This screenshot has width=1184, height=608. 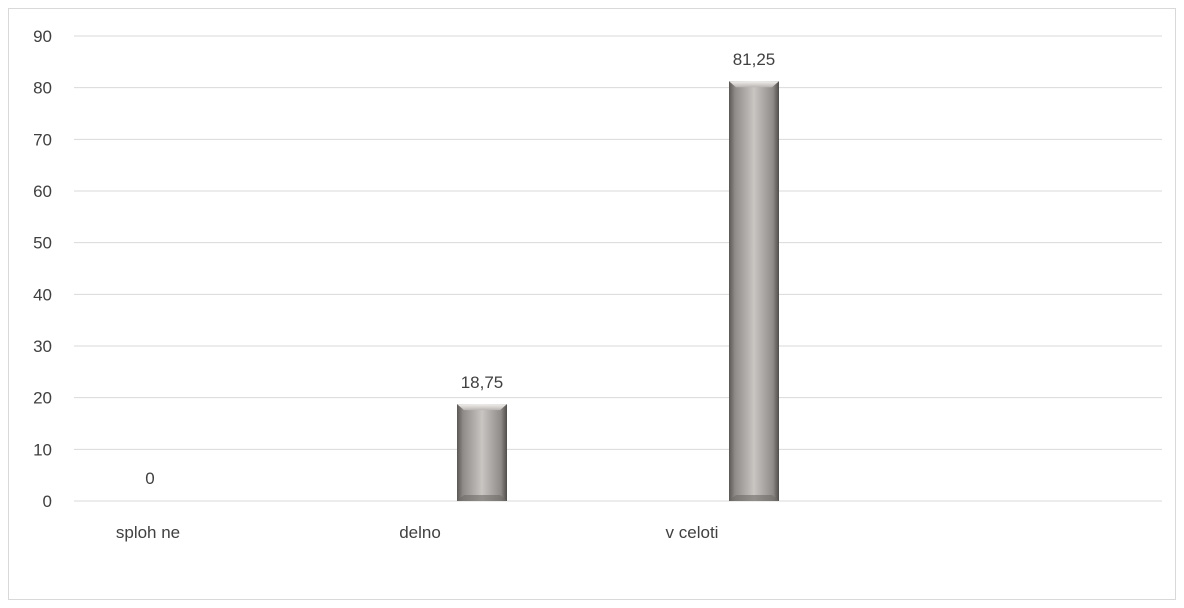 I want to click on category-label: delno, so click(x=420, y=532).